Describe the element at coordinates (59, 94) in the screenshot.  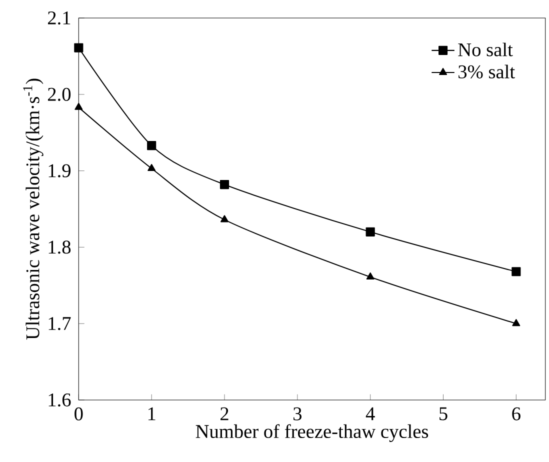
I see `y-tick-label: 2.0` at that location.